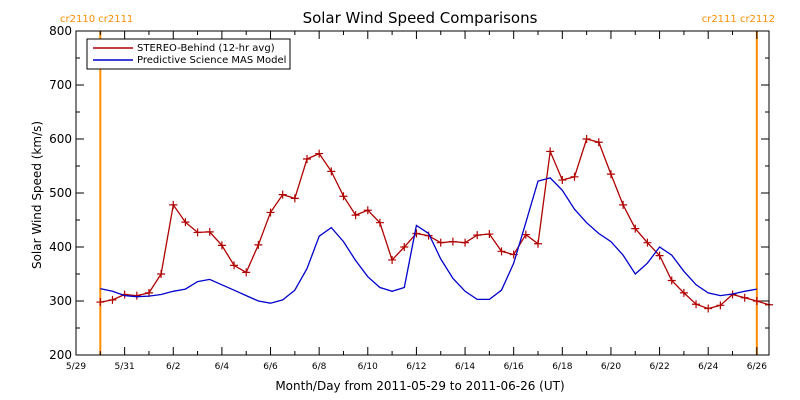  Describe the element at coordinates (211, 60) in the screenshot. I see `legend-label-mas: Predictive Science MAS Model` at that location.